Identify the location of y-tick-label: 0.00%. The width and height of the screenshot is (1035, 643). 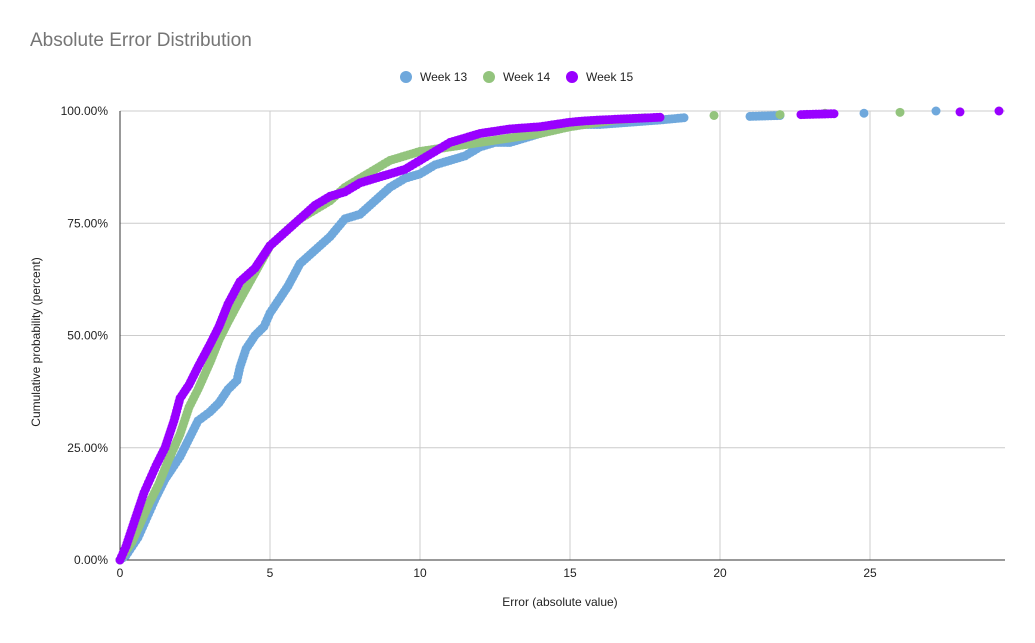
(91, 560).